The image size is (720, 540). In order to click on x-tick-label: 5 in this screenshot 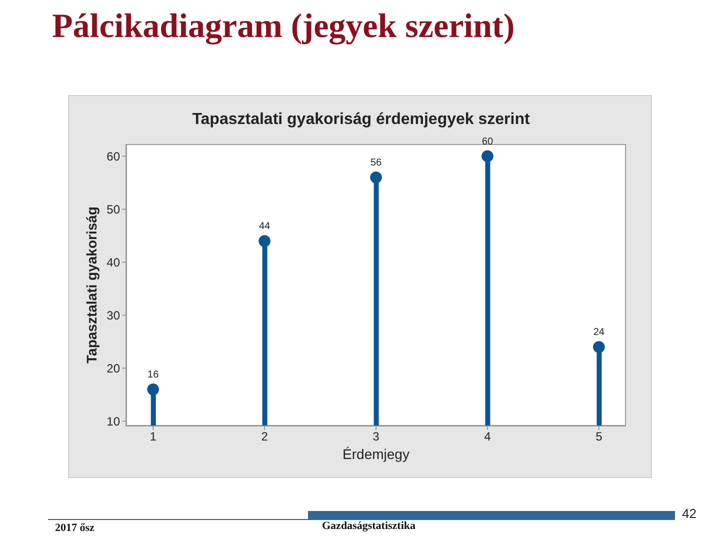, I will do `click(599, 437)`.